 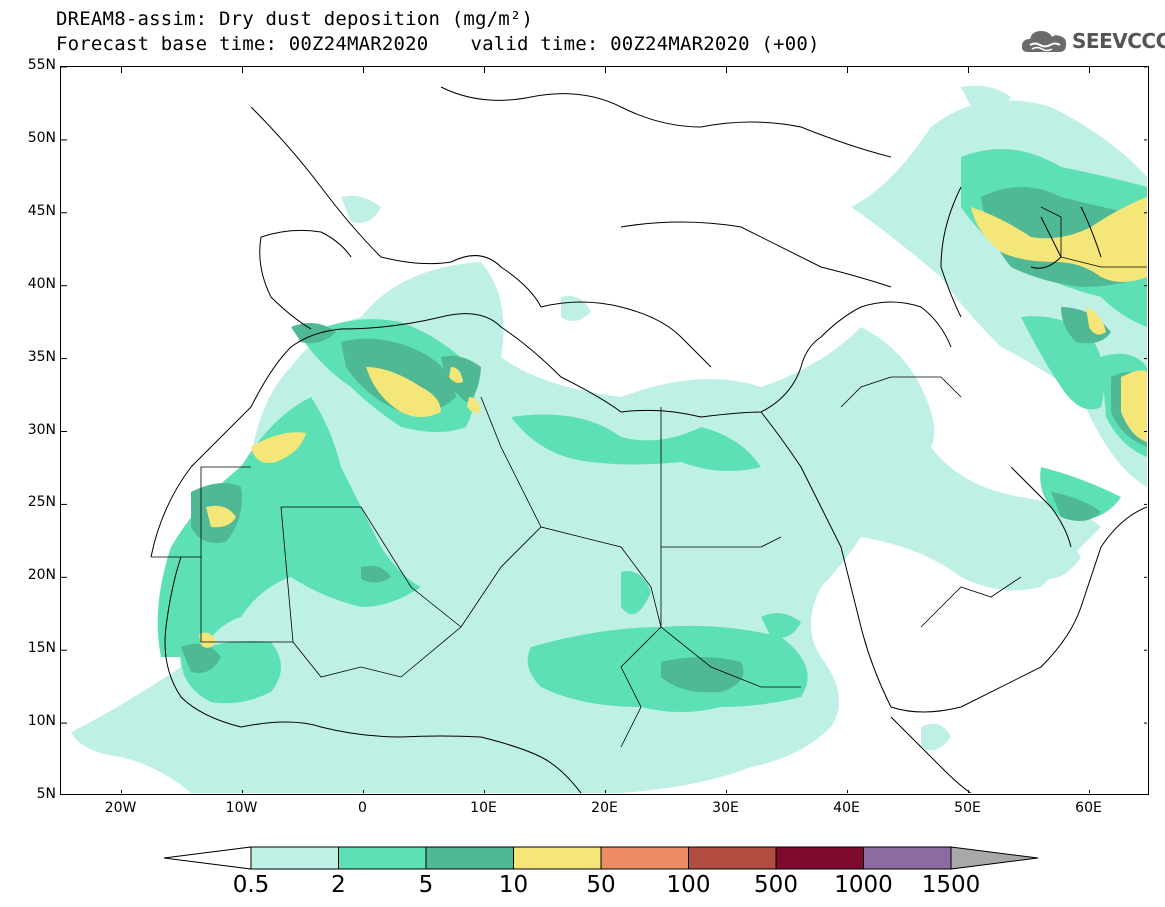 I want to click on lon-label: 20E, so click(x=604, y=808).